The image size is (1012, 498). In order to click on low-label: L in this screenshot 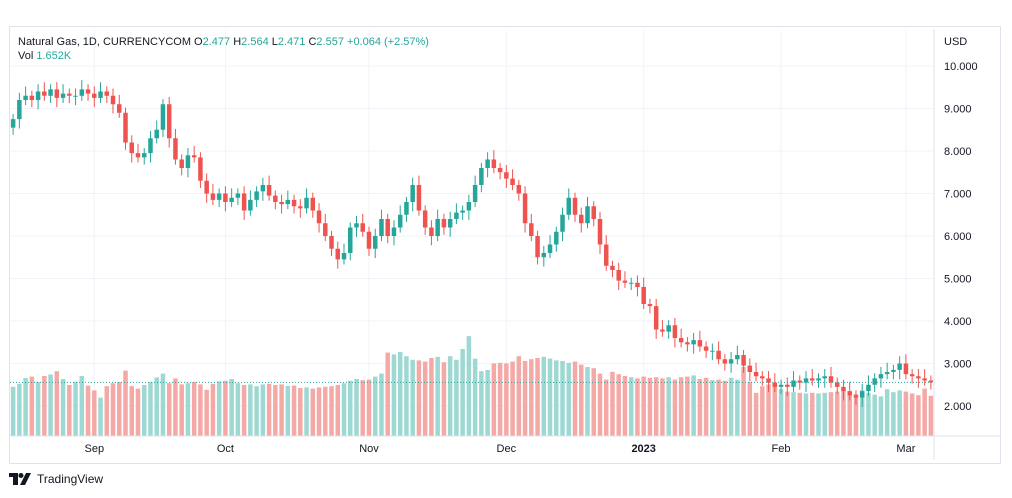, I will do `click(274, 42)`.